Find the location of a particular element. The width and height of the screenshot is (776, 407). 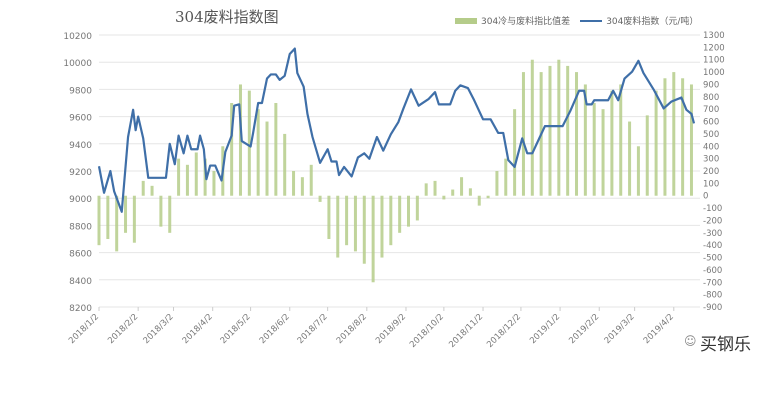

x-tick-label: 2018/2/2 is located at coordinates (123, 329).